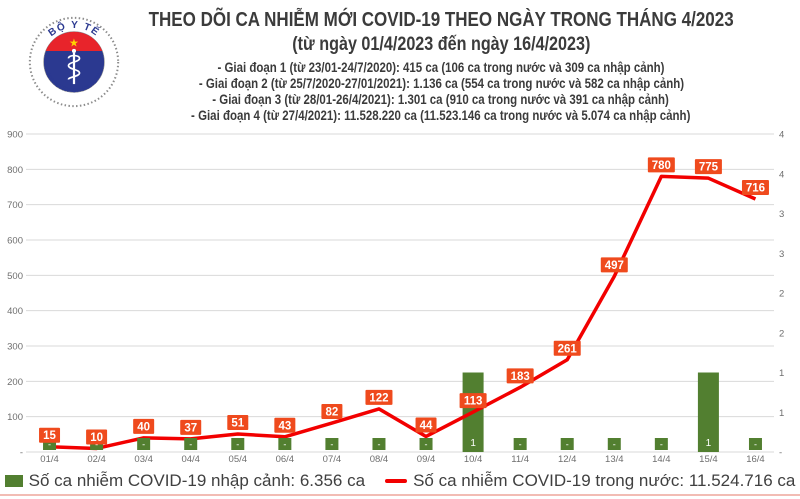 This screenshot has width=800, height=499. I want to click on bar-label: 1, so click(709, 443).